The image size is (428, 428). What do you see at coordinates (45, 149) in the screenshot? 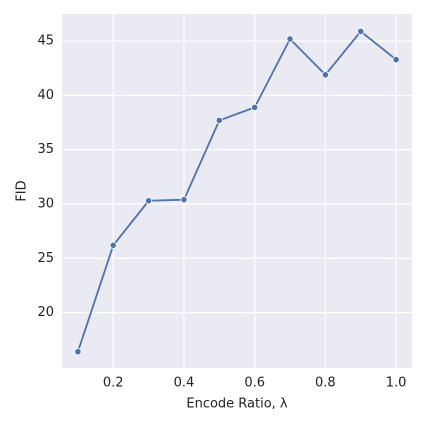
I see `y-tick-label: 35` at bounding box center [45, 149].